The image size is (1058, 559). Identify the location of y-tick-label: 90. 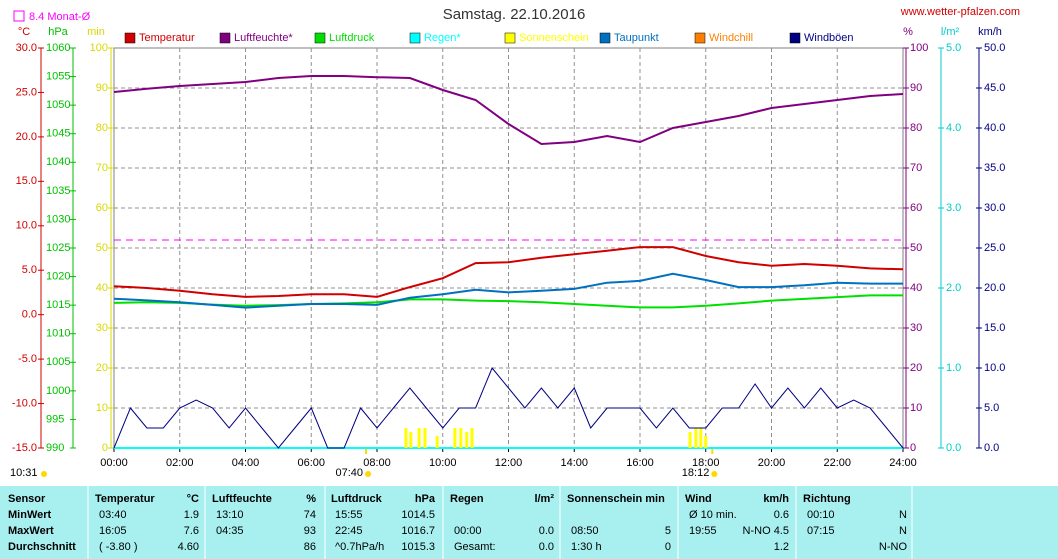
(916, 88).